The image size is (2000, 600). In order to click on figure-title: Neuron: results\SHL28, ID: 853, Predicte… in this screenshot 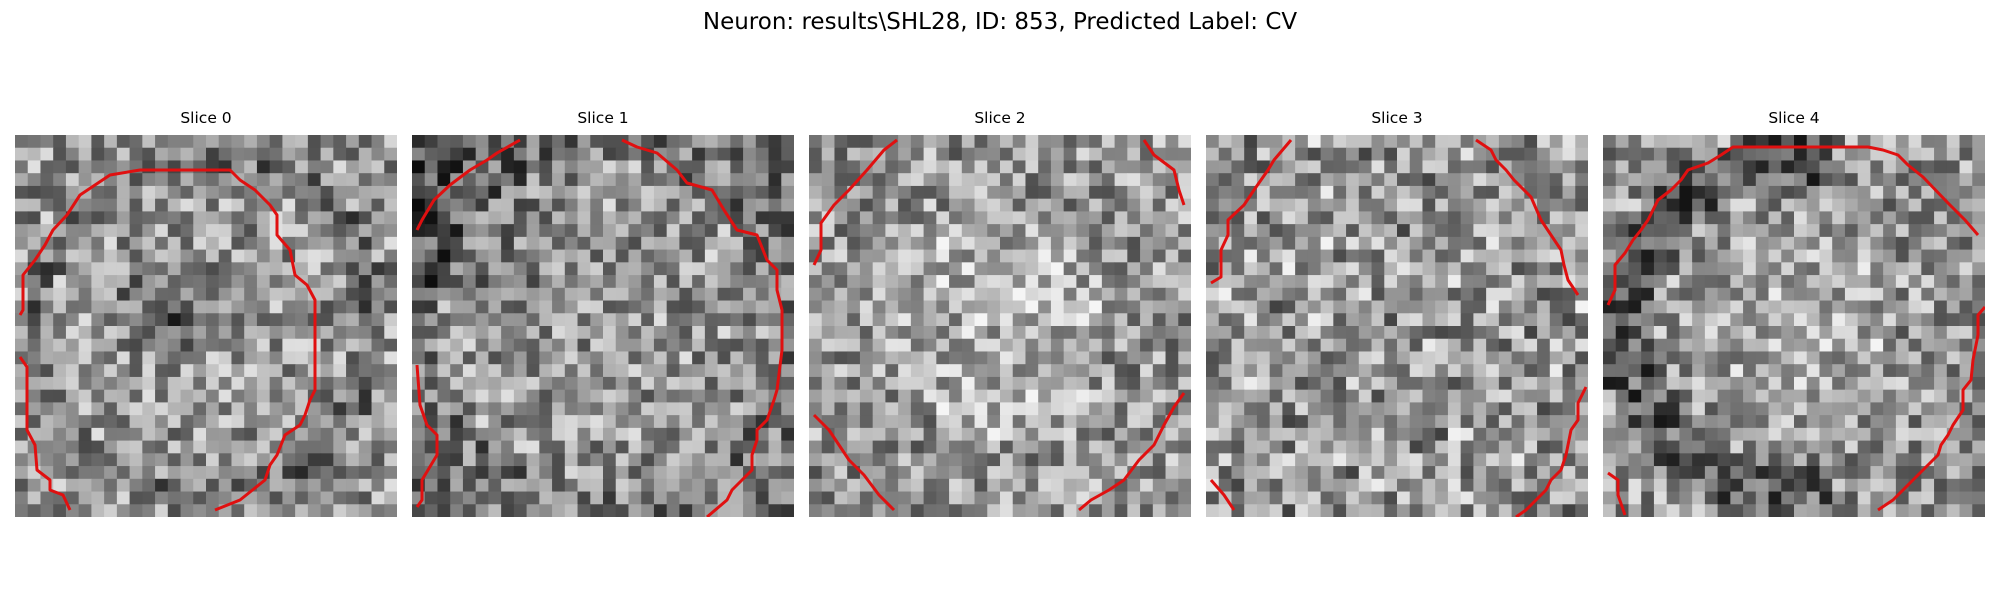, I will do `click(1000, 22)`.